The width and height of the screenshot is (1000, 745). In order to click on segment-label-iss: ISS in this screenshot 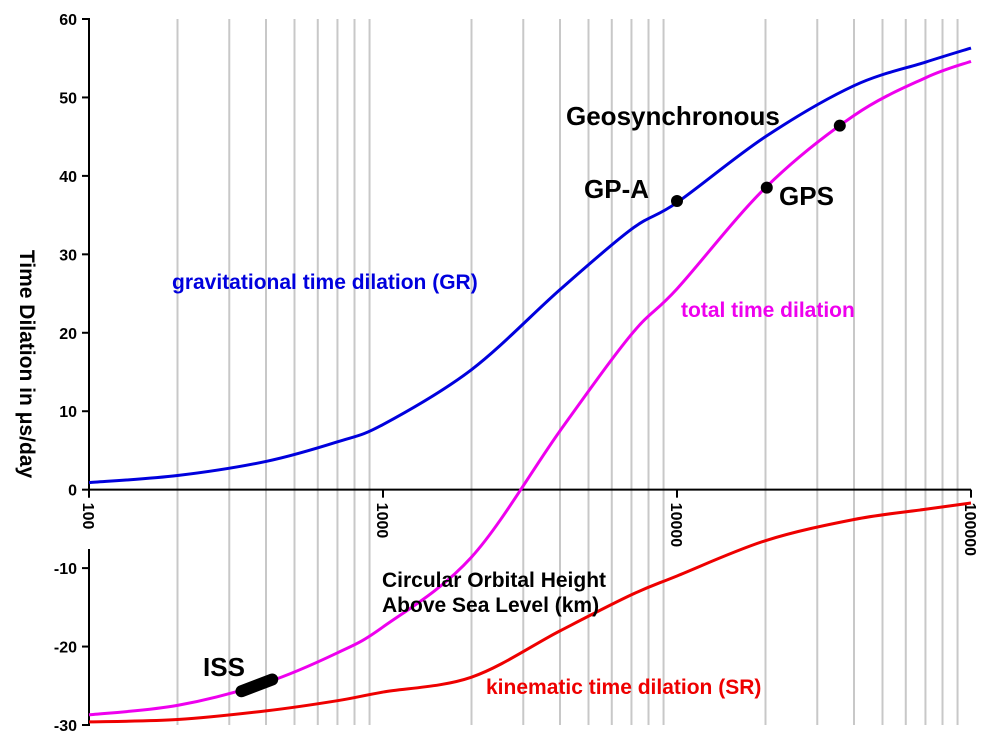, I will do `click(224, 667)`.